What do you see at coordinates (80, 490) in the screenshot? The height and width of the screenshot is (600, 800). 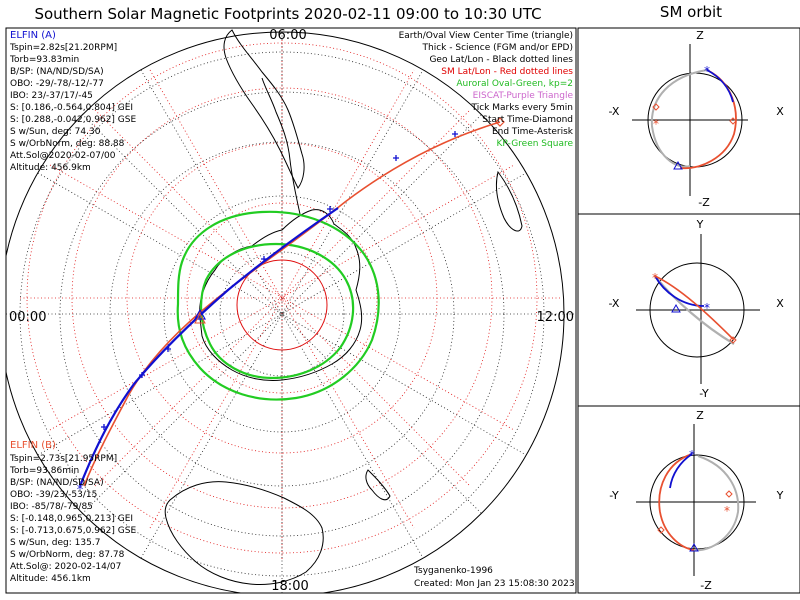 I see `end-time-asterisk: *` at bounding box center [80, 490].